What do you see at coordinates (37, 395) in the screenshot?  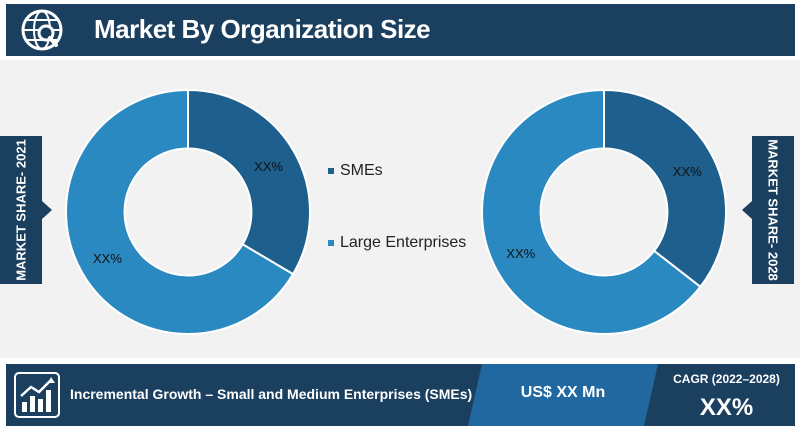 I see `growth-chart-icon` at bounding box center [37, 395].